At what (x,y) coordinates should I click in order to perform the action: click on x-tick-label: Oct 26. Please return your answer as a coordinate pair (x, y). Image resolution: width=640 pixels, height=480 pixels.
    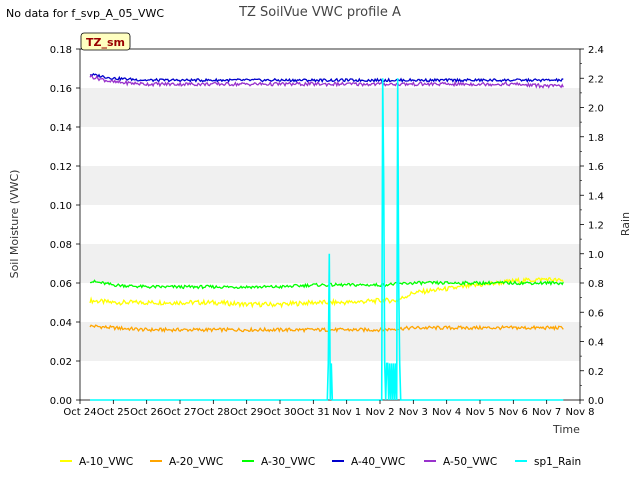
    Looking at the image, I should click on (146, 412).